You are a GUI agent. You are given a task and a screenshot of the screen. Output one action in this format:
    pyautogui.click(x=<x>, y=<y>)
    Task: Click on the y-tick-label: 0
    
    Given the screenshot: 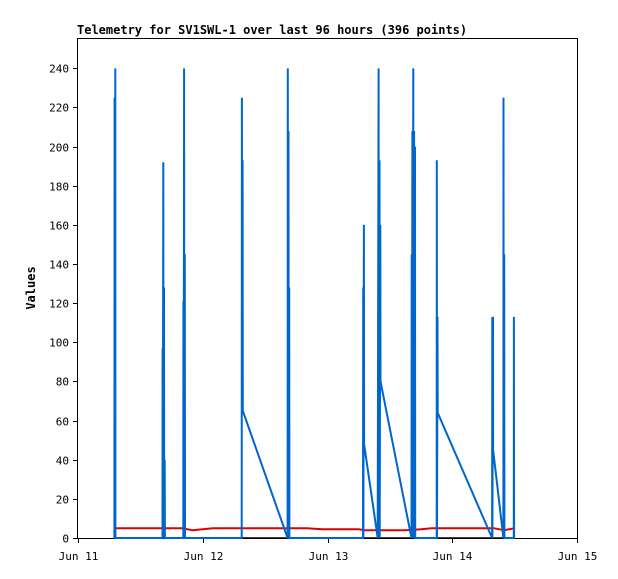 What is the action you would take?
    pyautogui.click(x=65, y=539)
    